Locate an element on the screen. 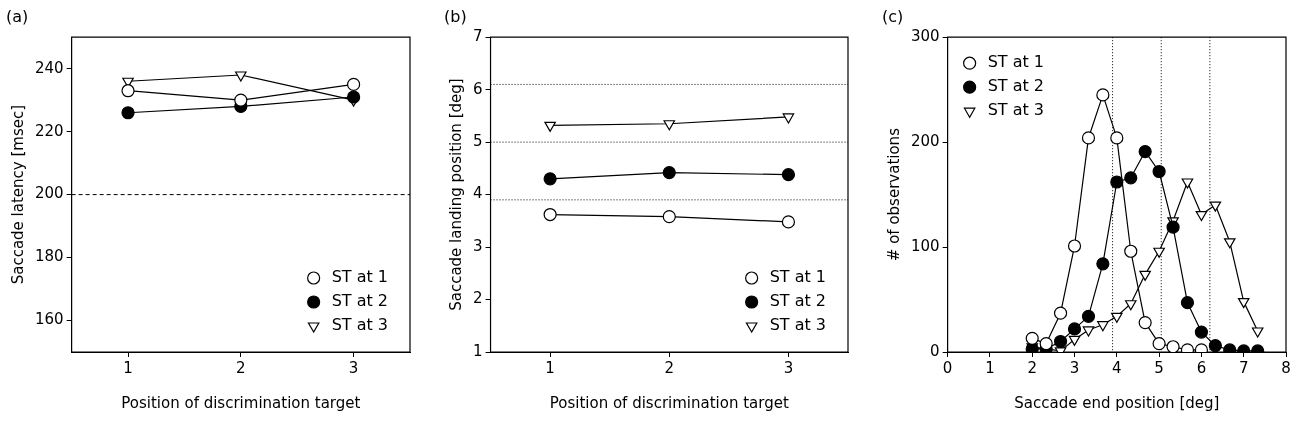 This screenshot has width=1314, height=423. y-tick-label: 6 is located at coordinates (478, 88).